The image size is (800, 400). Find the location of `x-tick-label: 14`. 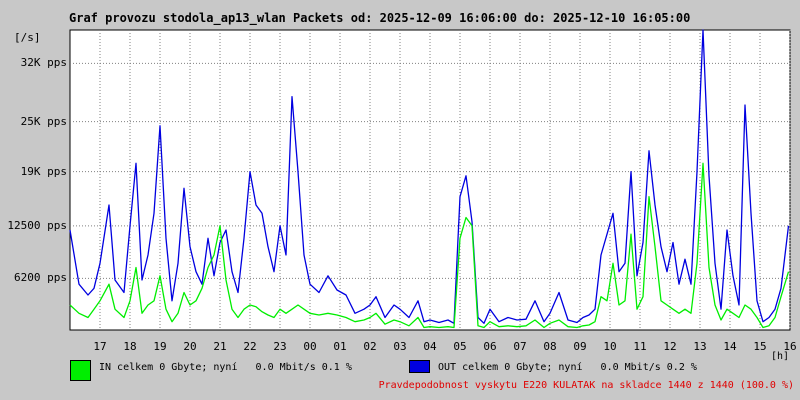

x-tick-label: 14 is located at coordinates (730, 346).